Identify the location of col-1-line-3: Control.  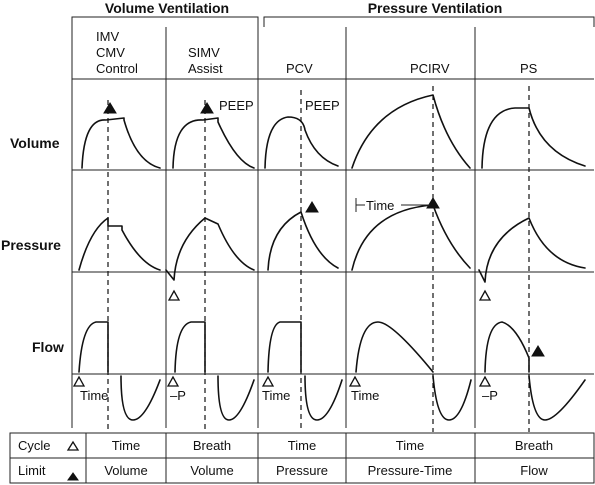
(117, 68).